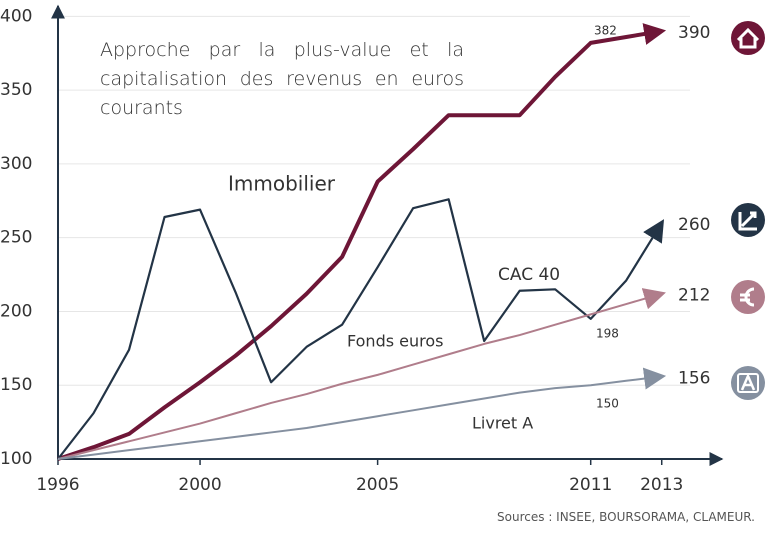 The width and height of the screenshot is (765, 533). I want to click on y-tick-label: 100, so click(16, 459).